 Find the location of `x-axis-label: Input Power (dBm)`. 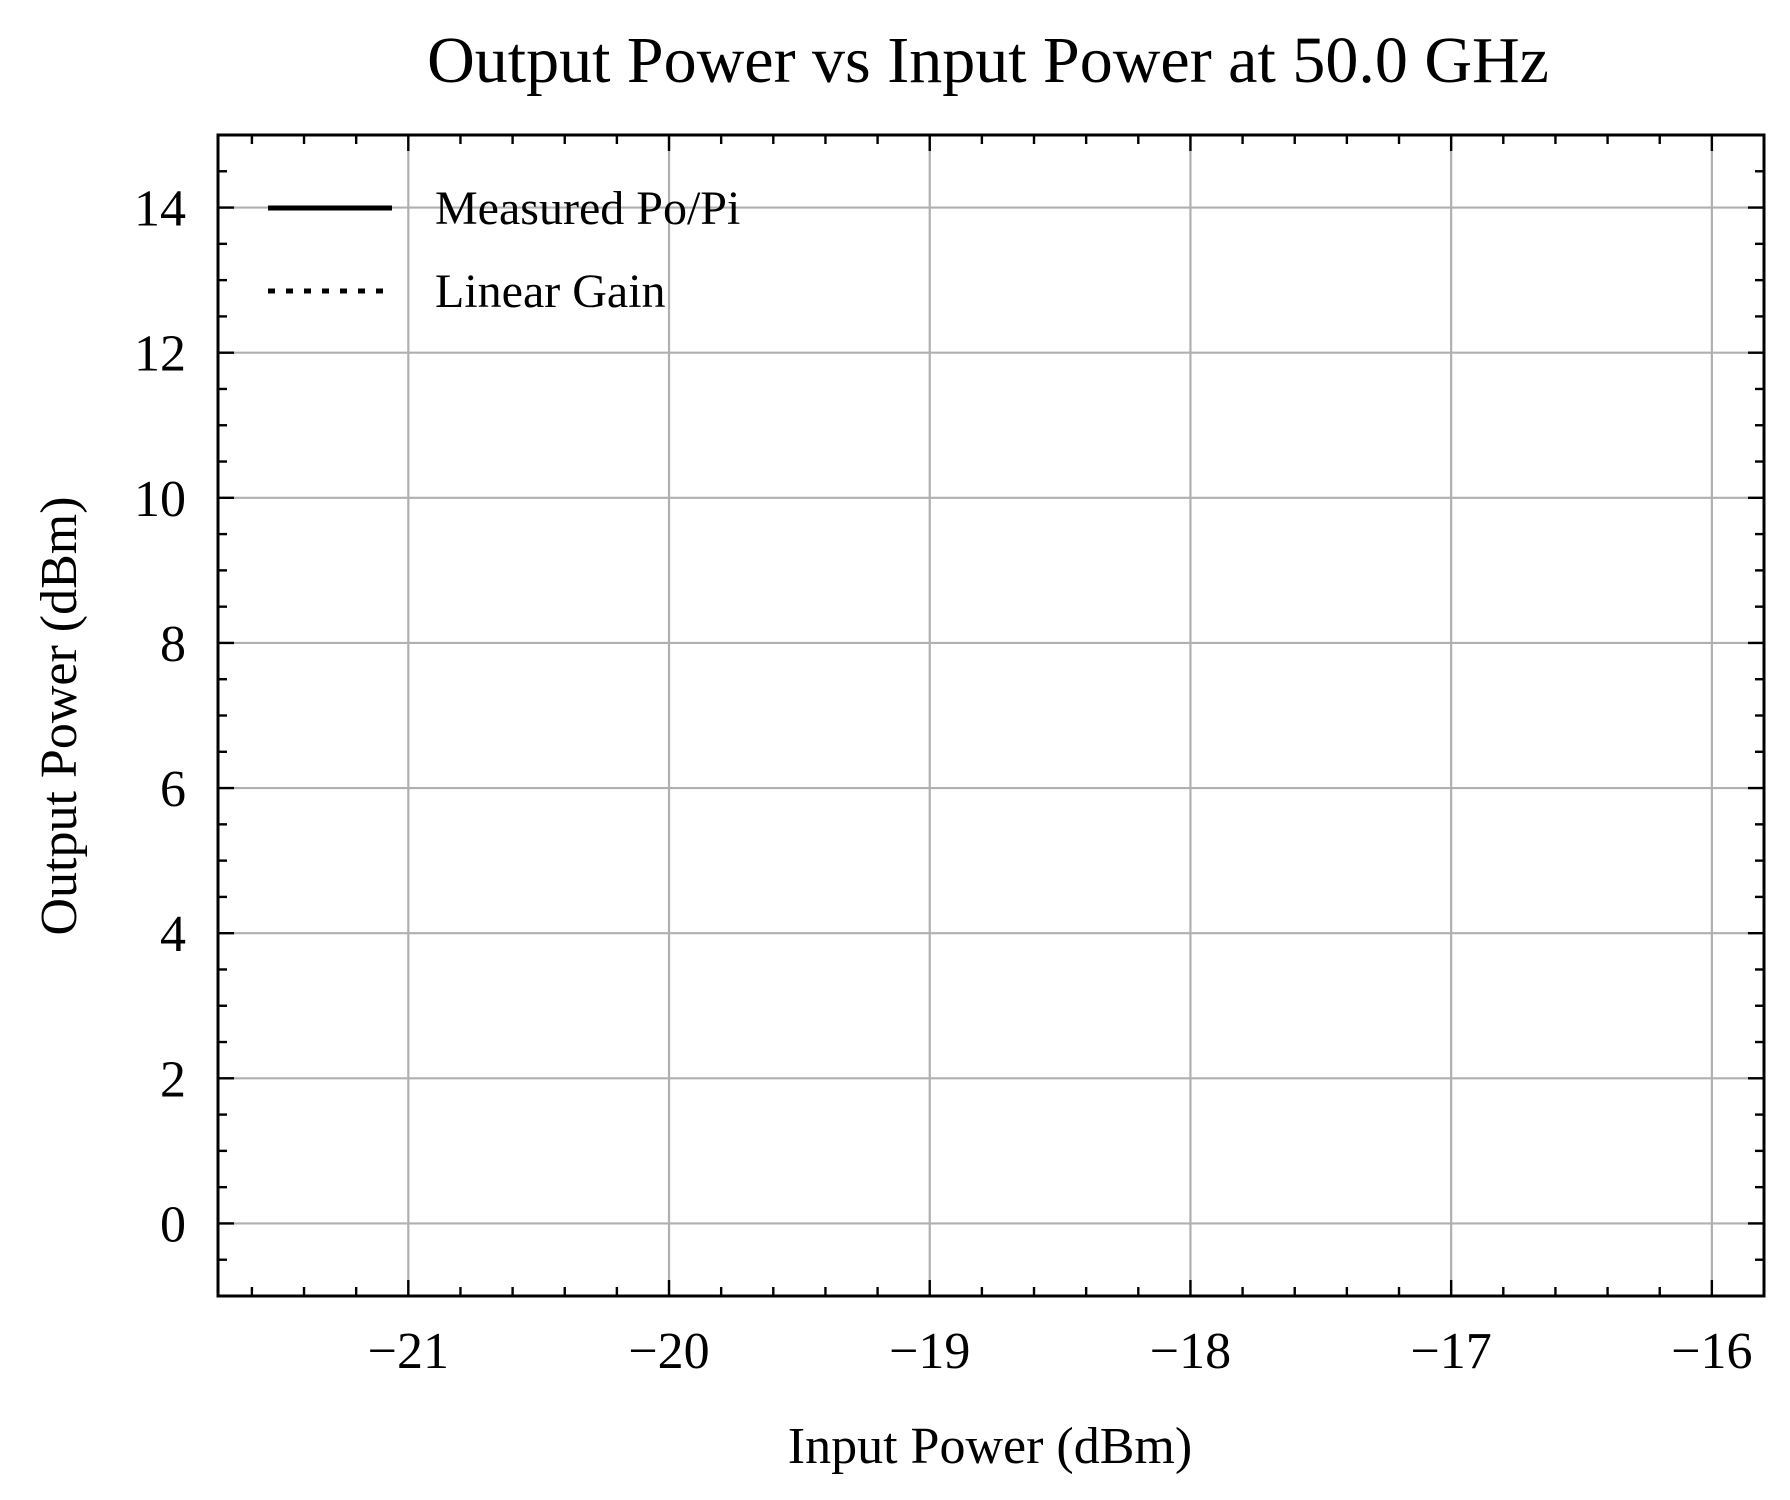

x-axis-label: Input Power (dBm) is located at coordinates (990, 1446).